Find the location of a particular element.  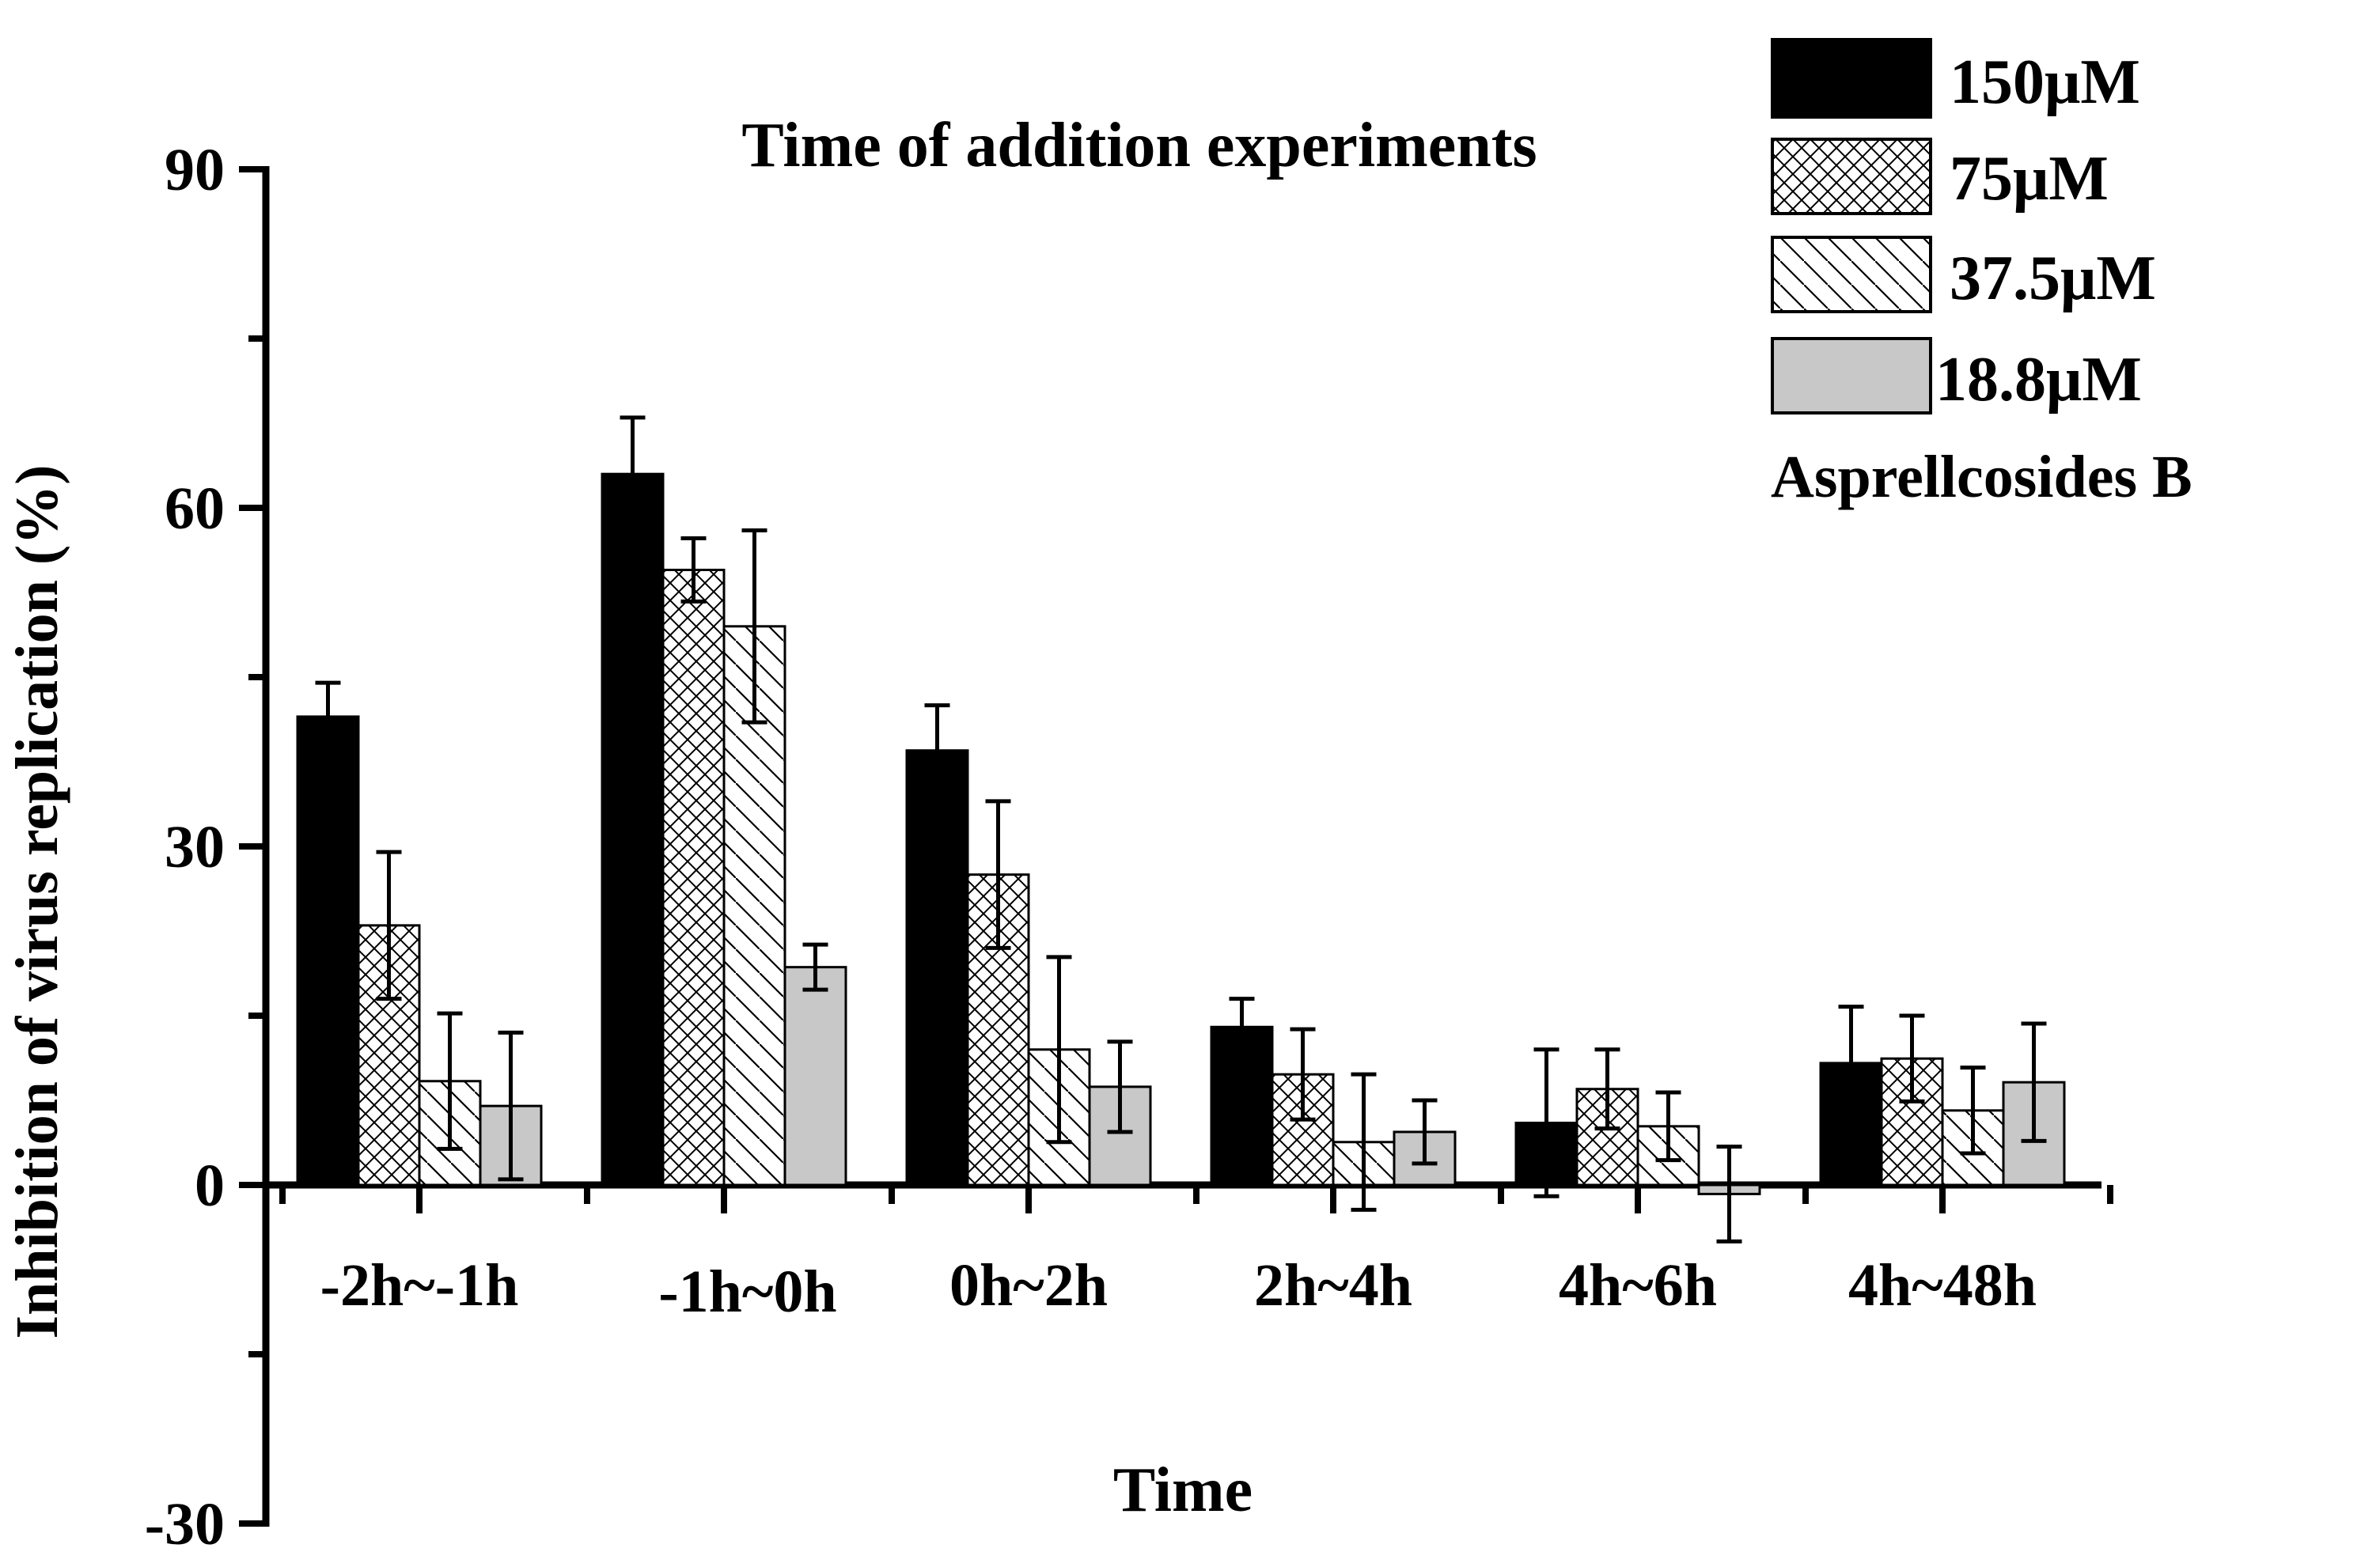

y-tick-label: 30 is located at coordinates (195, 847).